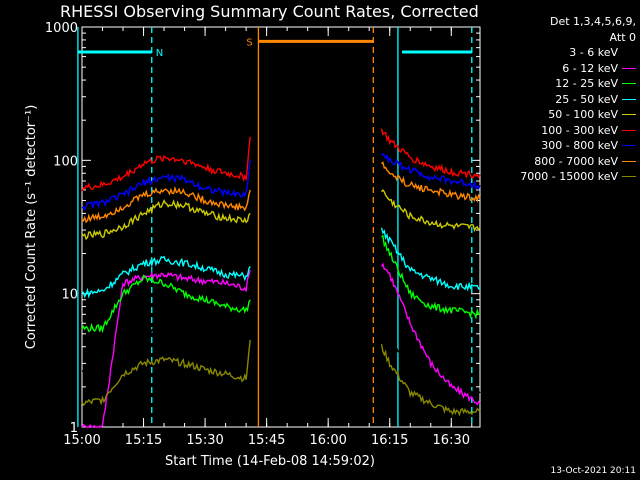 This screenshot has height=480, width=640. Describe the element at coordinates (389, 440) in the screenshot. I see `x-tick-label: 16:15` at that location.